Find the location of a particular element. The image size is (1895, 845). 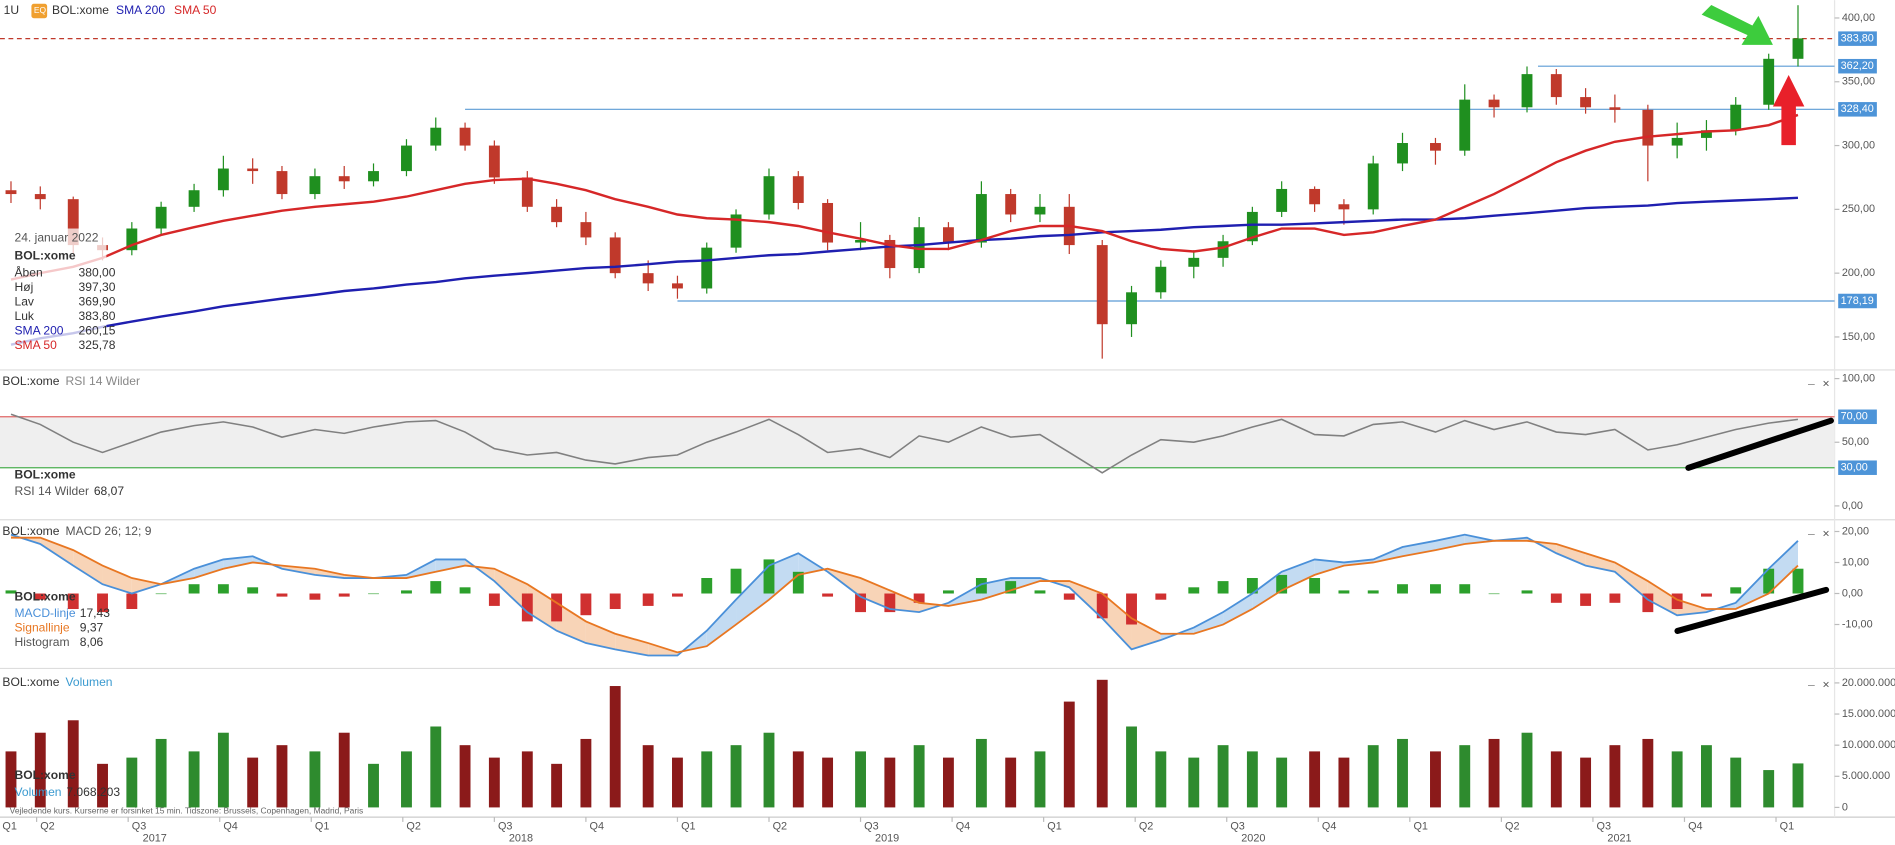

info-name: Luk is located at coordinates (25, 316).